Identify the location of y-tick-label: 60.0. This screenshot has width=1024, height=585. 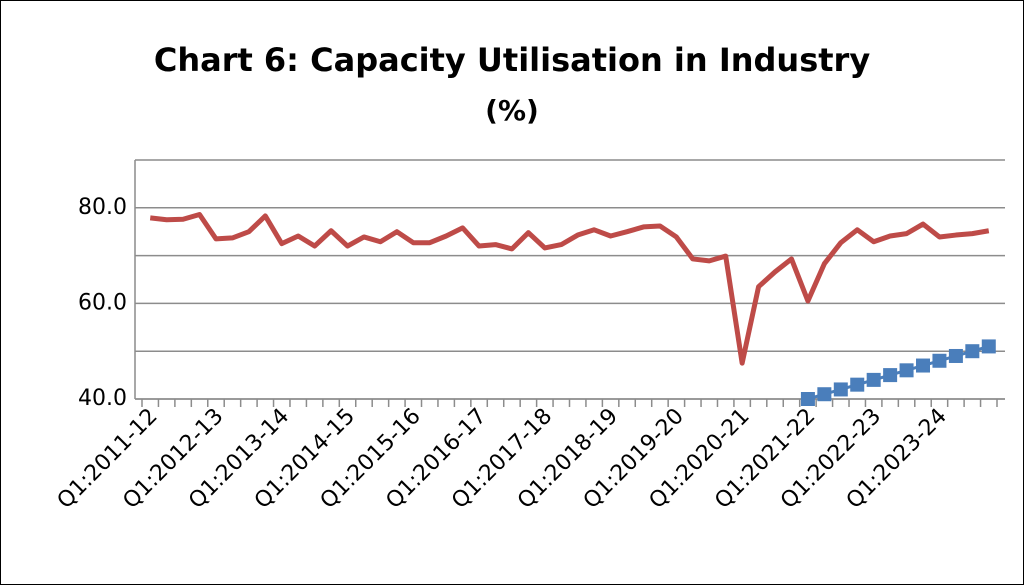
(102, 302).